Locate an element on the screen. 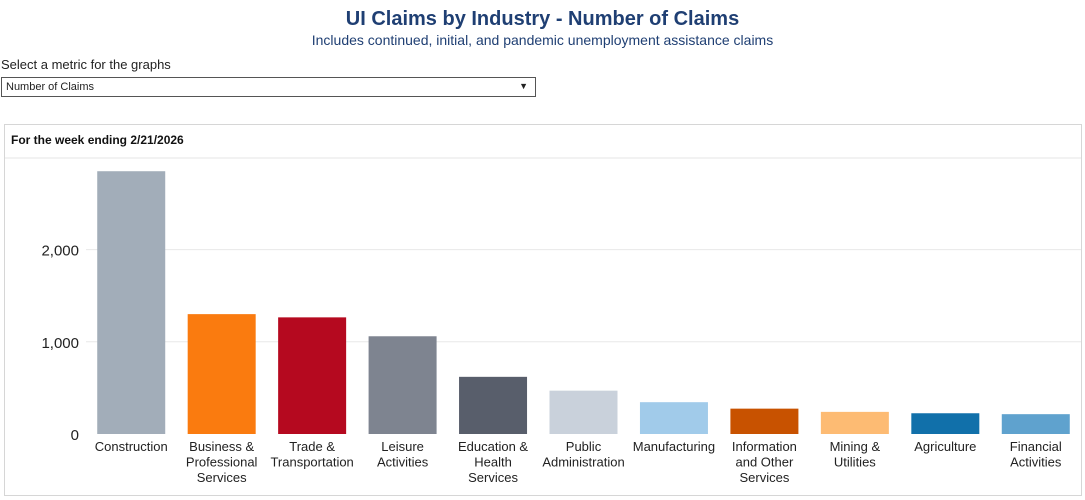  x-tick-label-line: Construction is located at coordinates (131, 446).